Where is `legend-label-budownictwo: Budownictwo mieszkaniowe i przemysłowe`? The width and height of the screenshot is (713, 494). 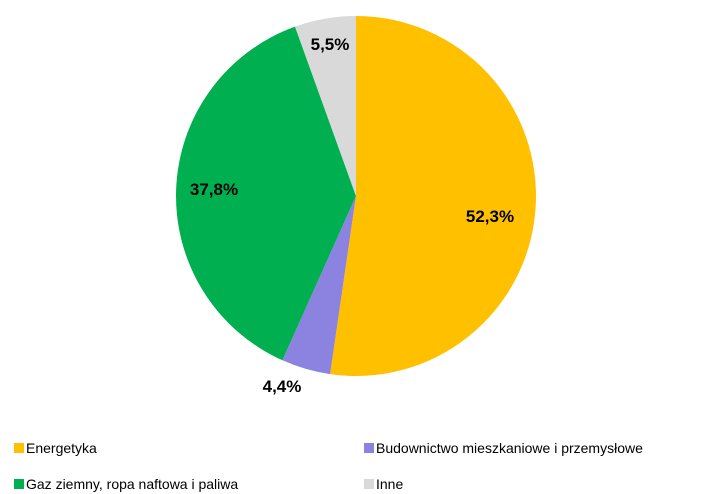 legend-label-budownictwo: Budownictwo mieszkaniowe i przemysłowe is located at coordinates (509, 448).